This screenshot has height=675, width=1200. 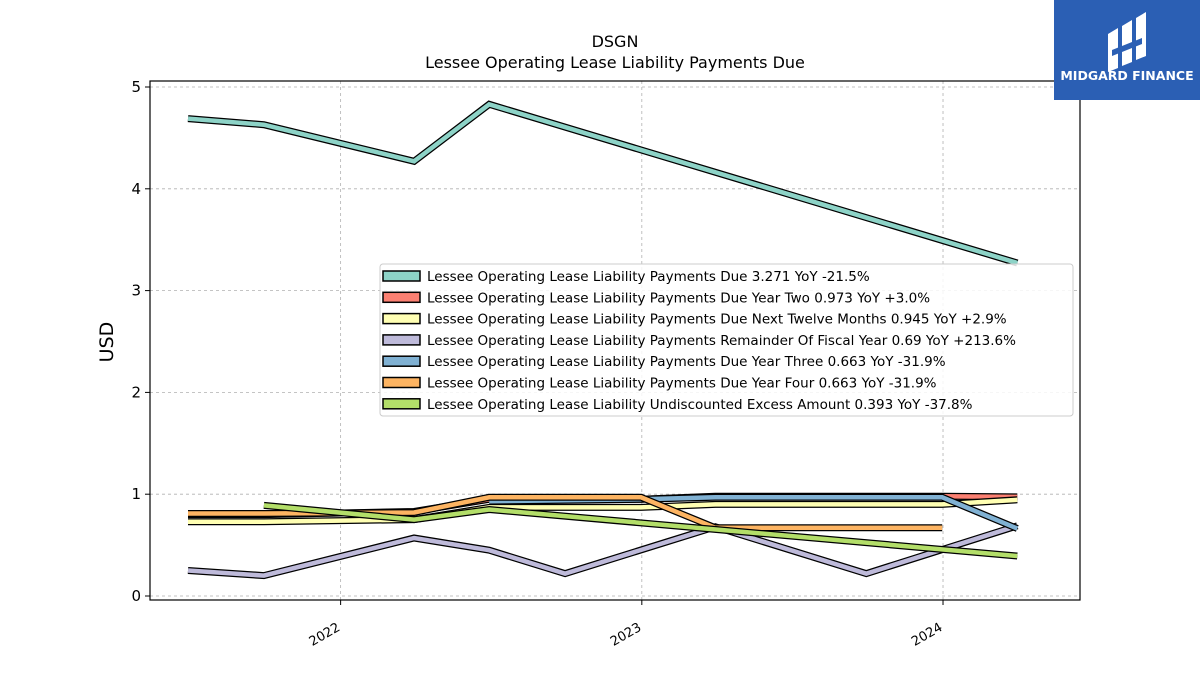 I want to click on y-tick-label: 4, so click(x=136, y=189).